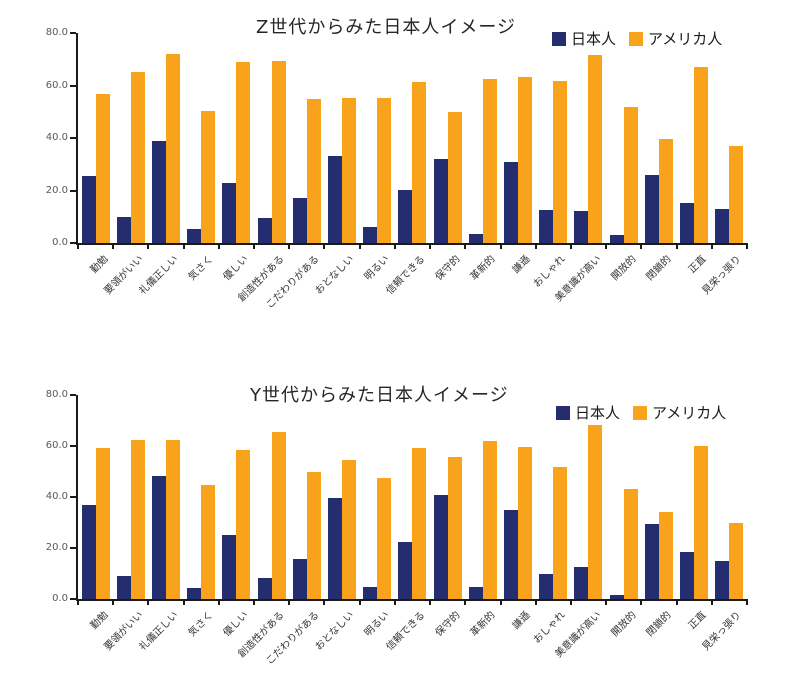 This screenshot has width=794, height=684. I want to click on x-axis-category-label: 開放的, so click(624, 268).